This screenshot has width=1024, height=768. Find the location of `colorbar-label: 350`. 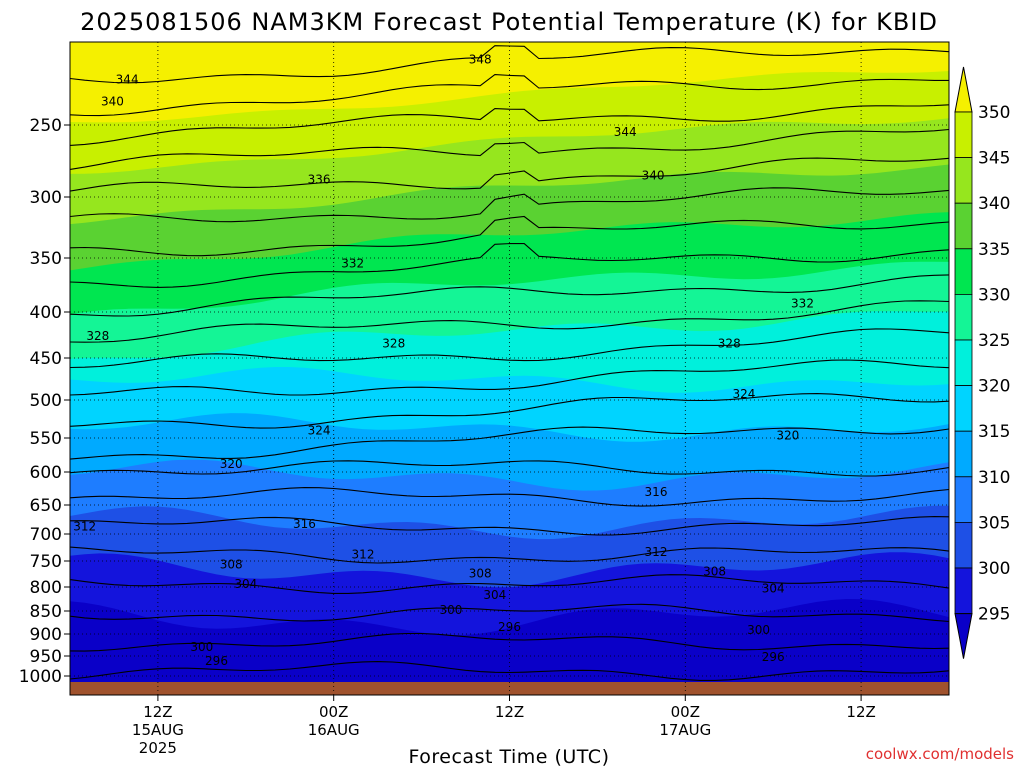

colorbar-label: 350 is located at coordinates (994, 113).